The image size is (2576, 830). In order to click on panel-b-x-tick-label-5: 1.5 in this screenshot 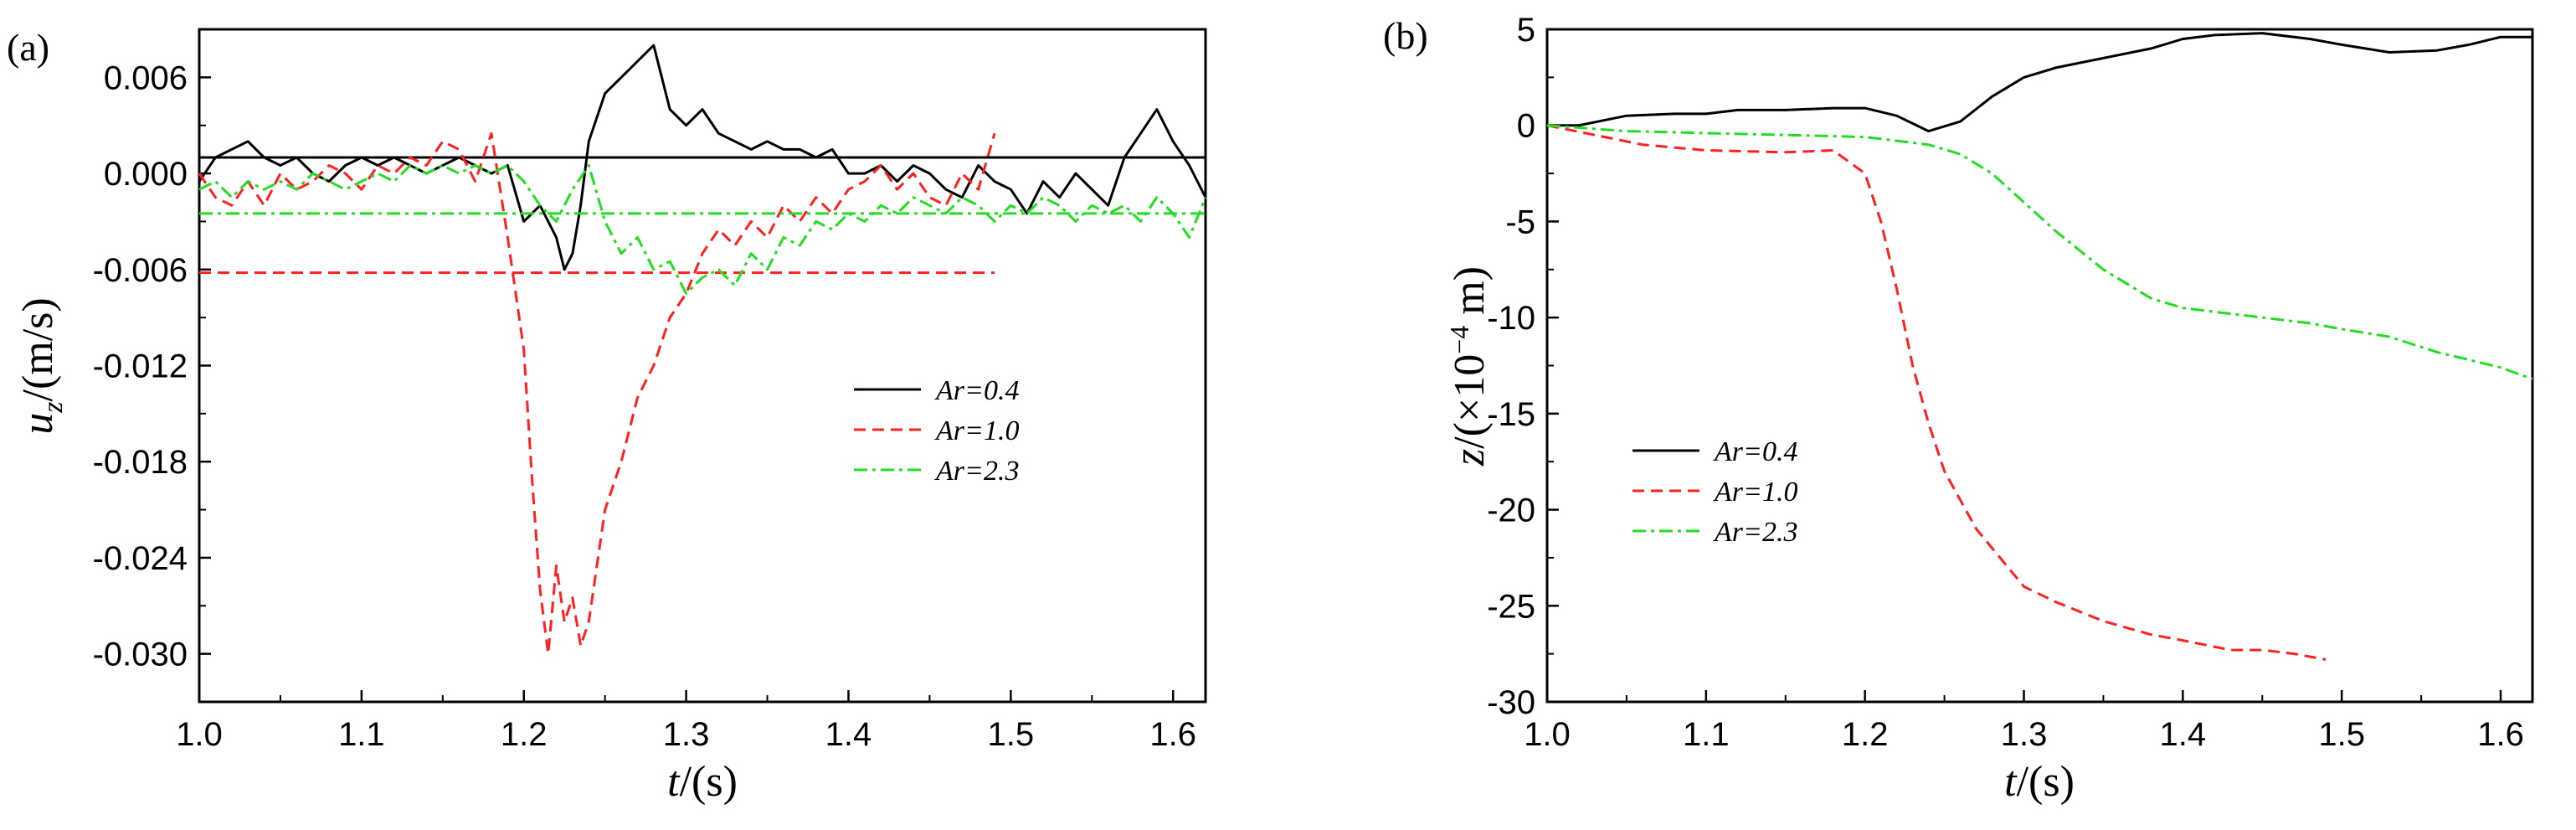, I will do `click(2341, 735)`.